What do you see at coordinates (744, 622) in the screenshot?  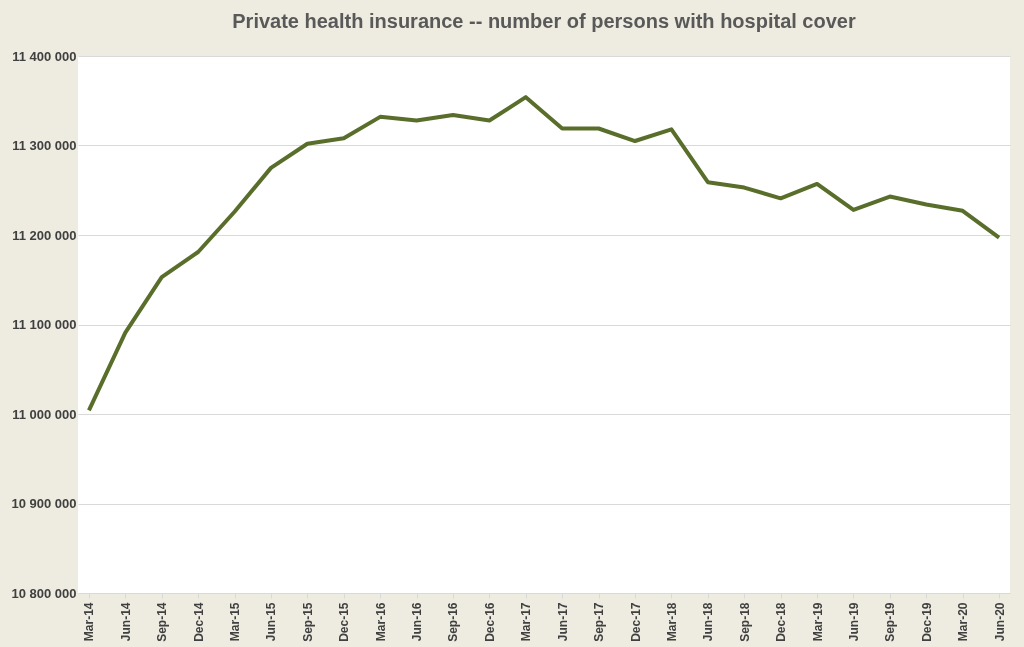 I see `x-tick-label: Sep-18` at bounding box center [744, 622].